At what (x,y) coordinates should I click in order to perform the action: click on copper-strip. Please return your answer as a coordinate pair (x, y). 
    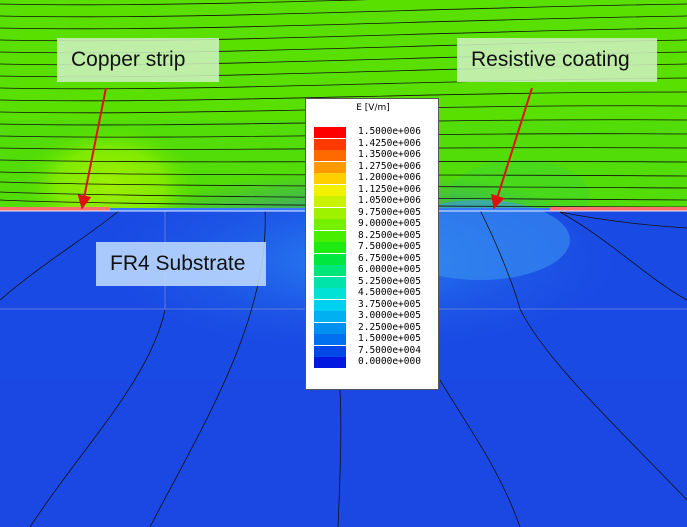
    Looking at the image, I should click on (55, 209).